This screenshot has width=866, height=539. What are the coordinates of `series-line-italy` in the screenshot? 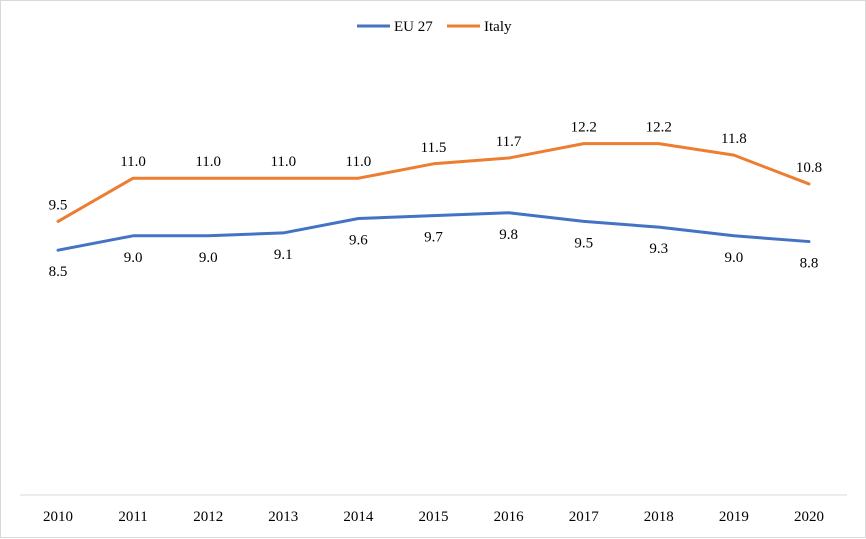 It's located at (433, 182).